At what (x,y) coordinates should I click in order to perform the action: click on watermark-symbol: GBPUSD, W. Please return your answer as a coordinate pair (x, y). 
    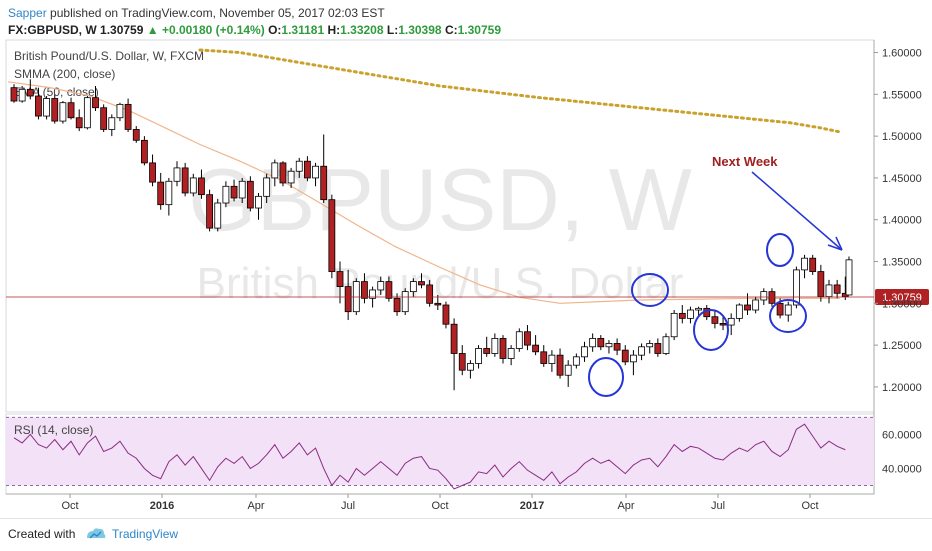
    Looking at the image, I should click on (440, 199).